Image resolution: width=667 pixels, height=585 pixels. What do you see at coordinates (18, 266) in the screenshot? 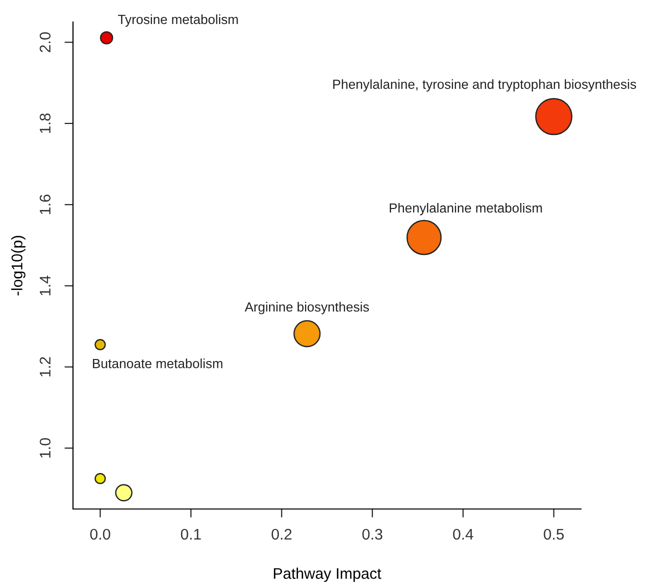
I see `y-axis-title: -log10(p)` at bounding box center [18, 266].